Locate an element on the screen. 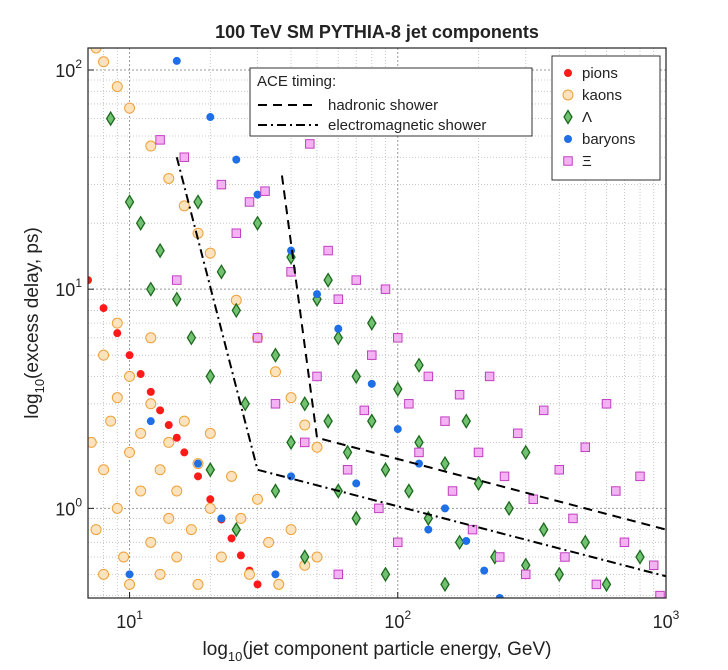  legend-label: baryons is located at coordinates (608, 139).